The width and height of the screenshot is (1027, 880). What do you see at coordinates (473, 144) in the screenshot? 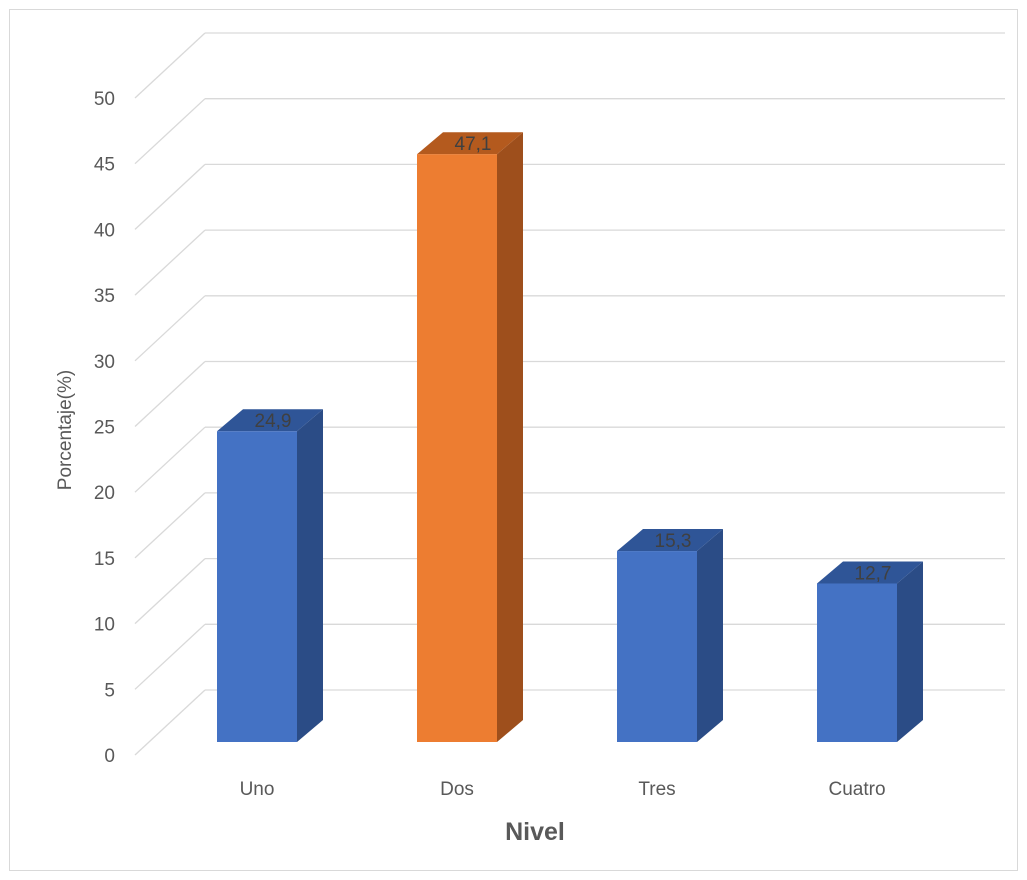
I see `data-label: 47,1` at bounding box center [473, 144].